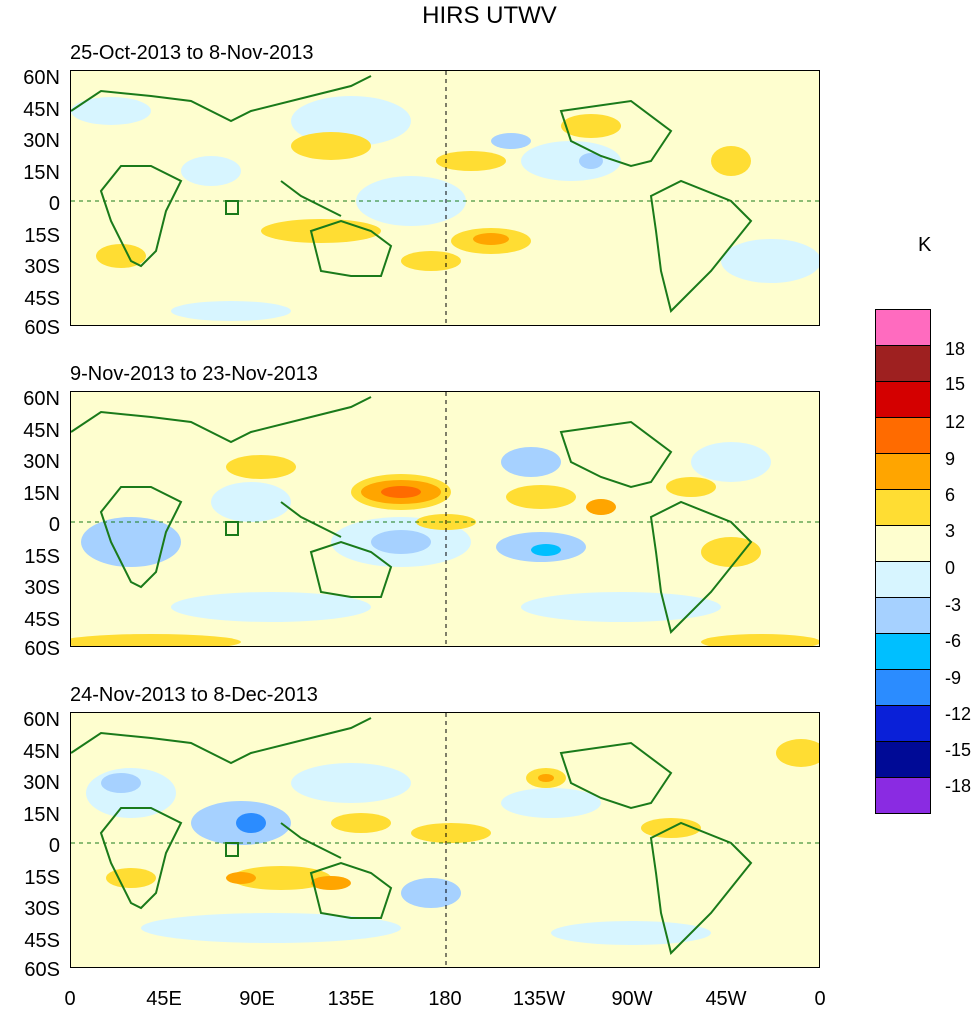  What do you see at coordinates (950, 531) in the screenshot?
I see `colorbar-label: 3` at bounding box center [950, 531].